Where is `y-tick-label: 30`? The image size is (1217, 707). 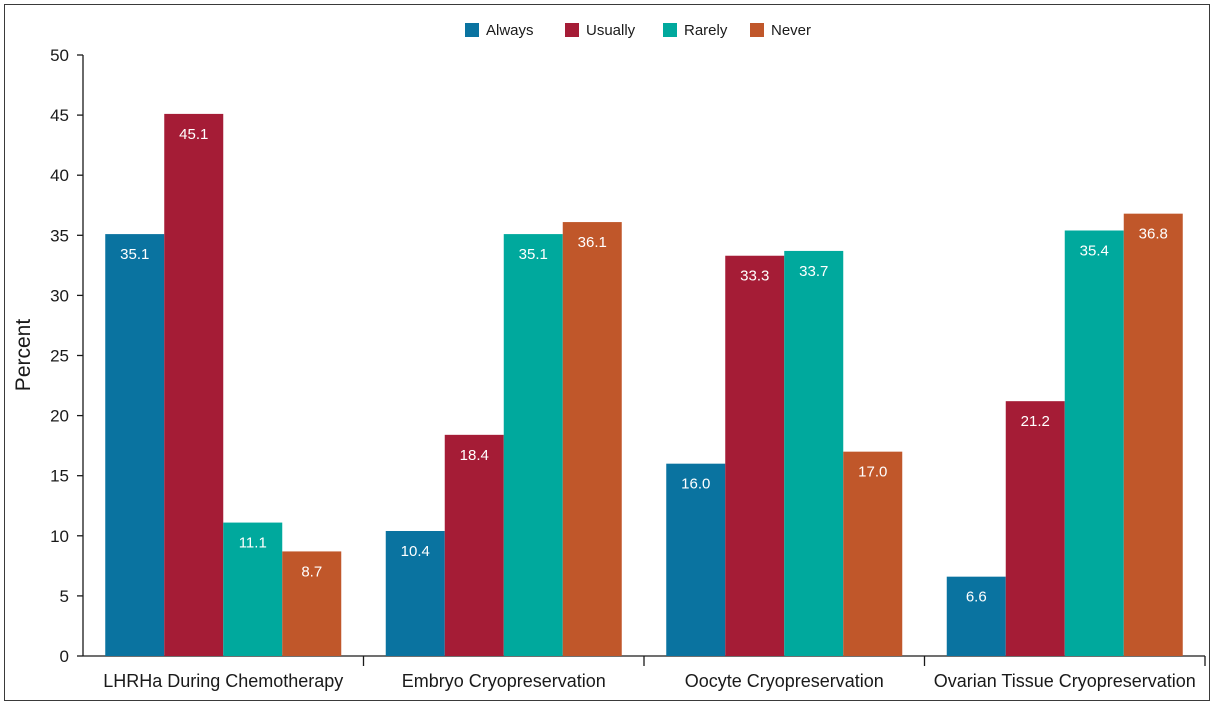 y-tick-label: 30 is located at coordinates (59, 295).